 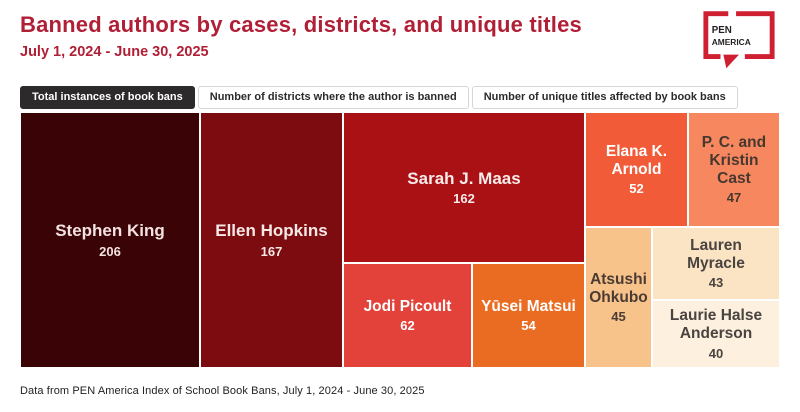 I want to click on treemap-tile-p-c-and-kristin-cast: P. C. and Kristin Cast 47, so click(x=733, y=169).